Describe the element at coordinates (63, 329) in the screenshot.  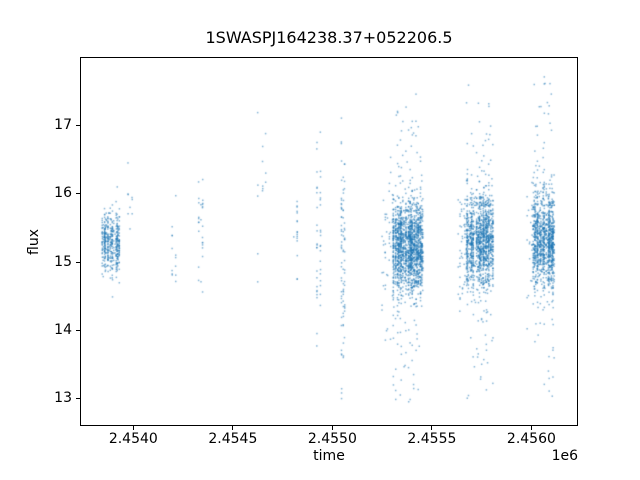
I see `y-tick-label: 14` at that location.